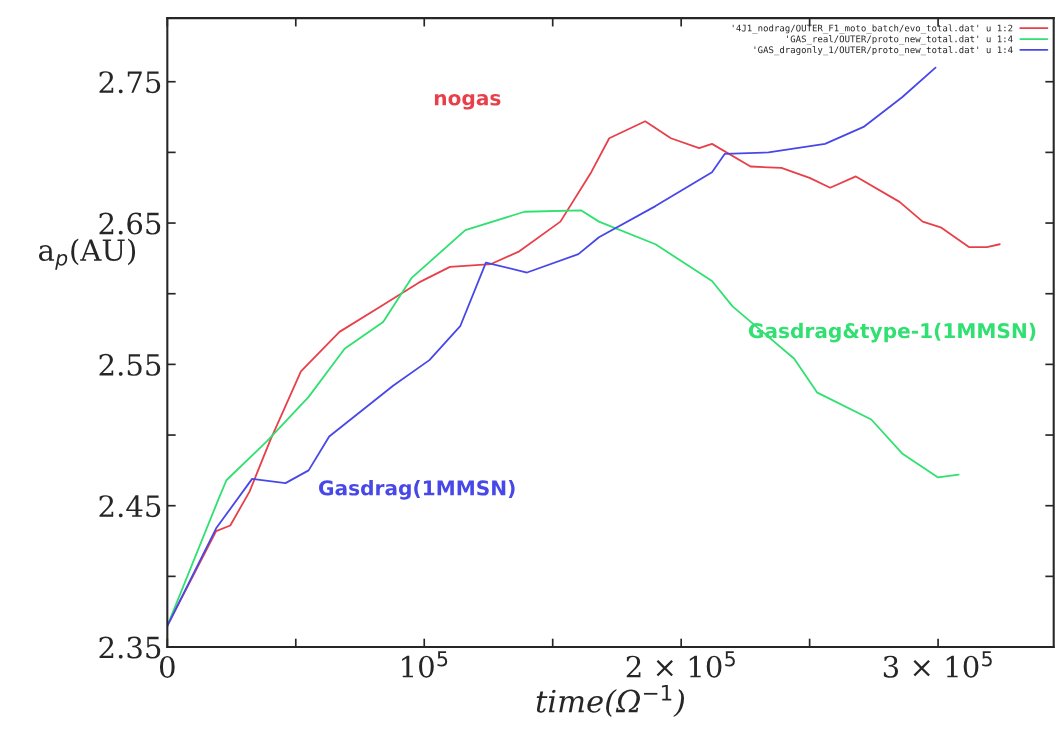 Image resolution: width=1059 pixels, height=755 pixels. What do you see at coordinates (130, 223) in the screenshot?
I see `y-tick-label: 2.65` at bounding box center [130, 223].